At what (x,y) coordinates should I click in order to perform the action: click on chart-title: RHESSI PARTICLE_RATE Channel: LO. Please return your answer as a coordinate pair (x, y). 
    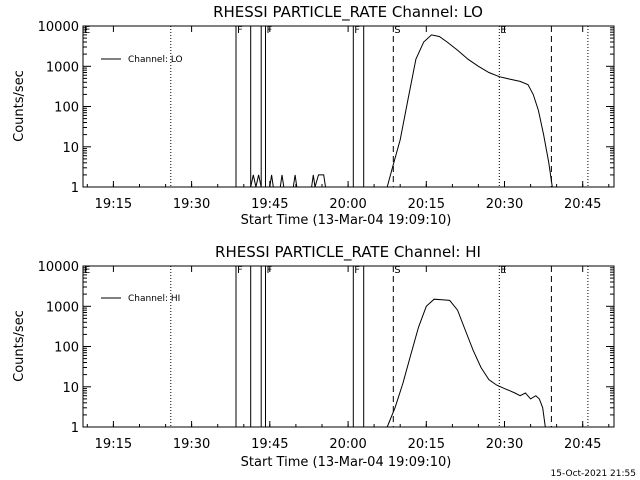
    Looking at the image, I should click on (348, 12).